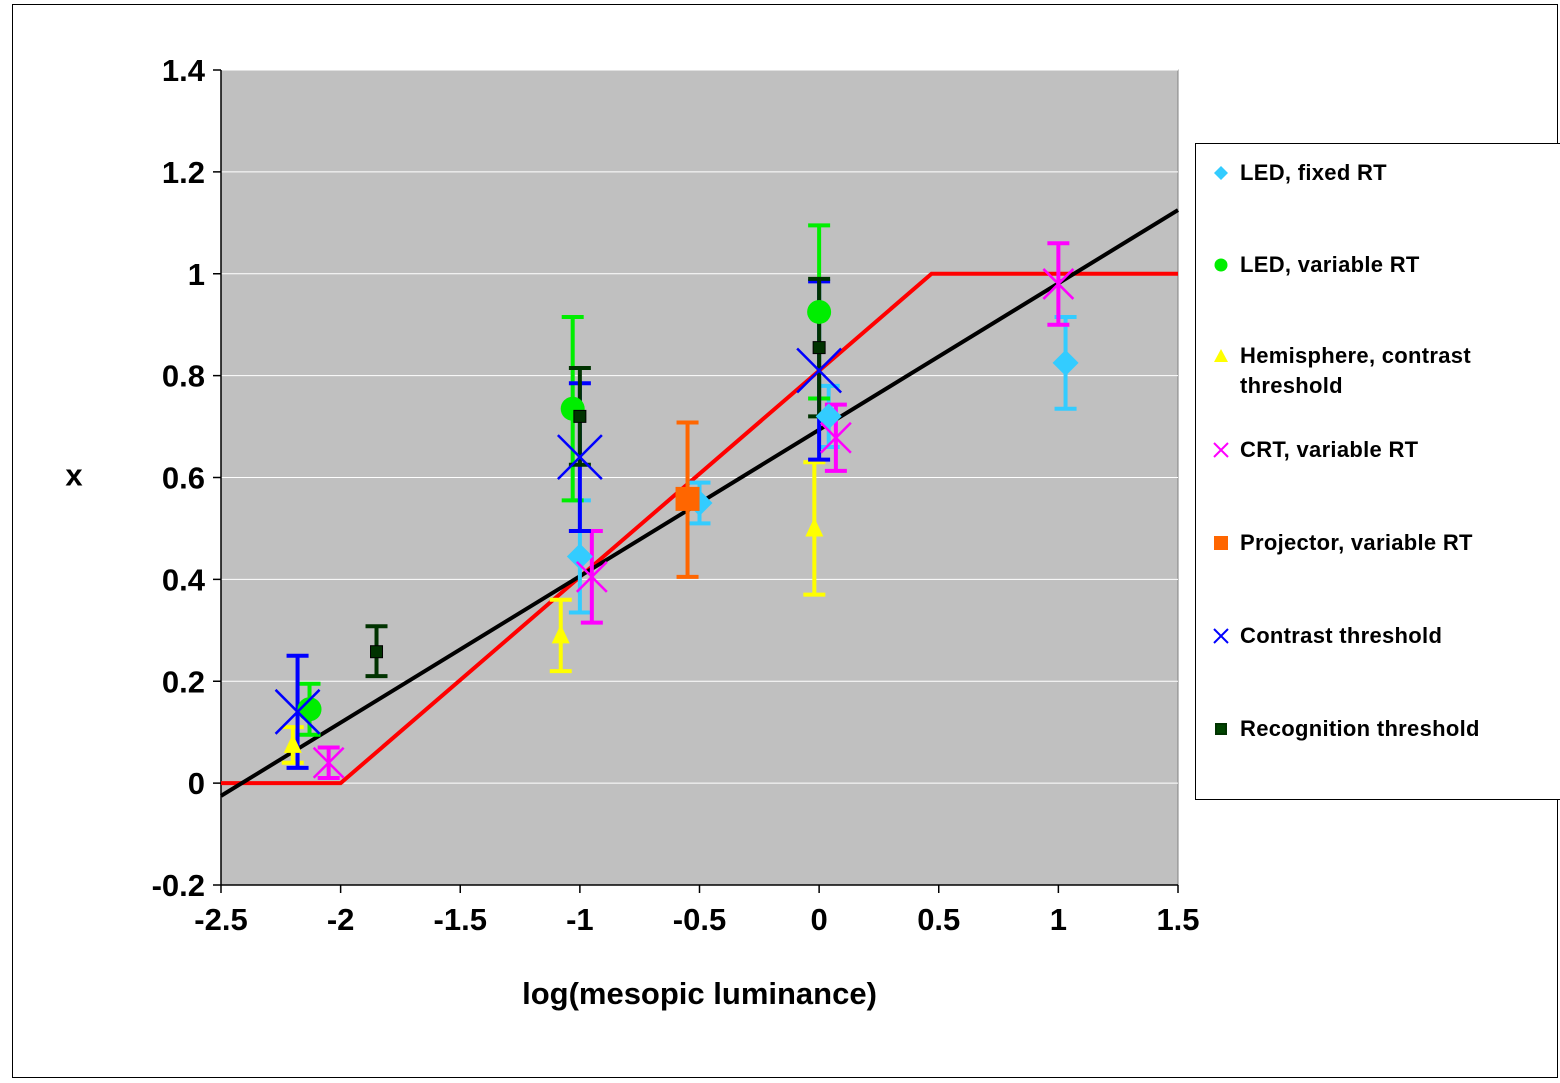 The width and height of the screenshot is (1560, 1083). Describe the element at coordinates (196, 783) in the screenshot. I see `y-tick-label: 0` at that location.